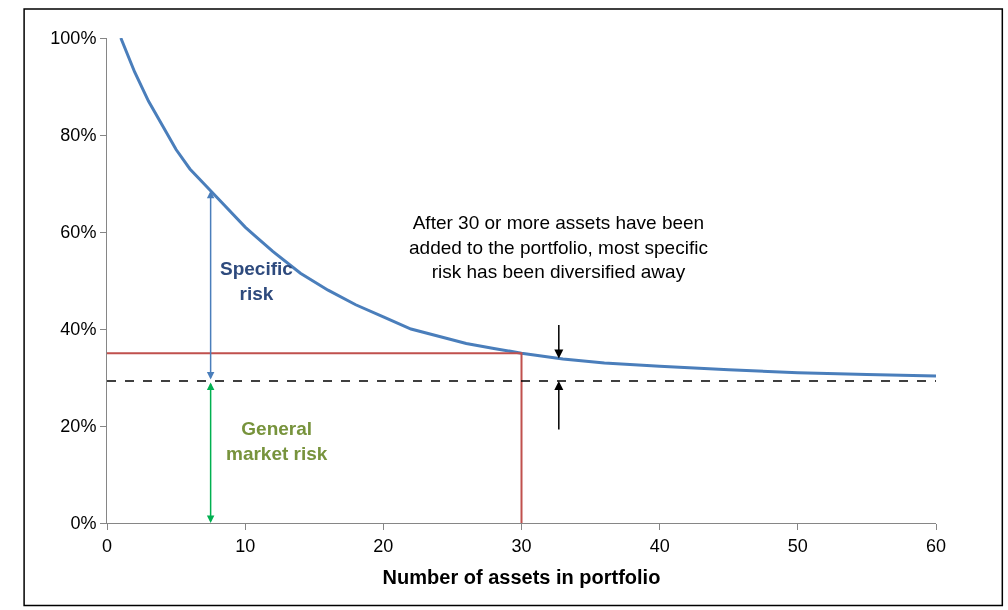 This screenshot has height=610, width=1008. I want to click on x-tick-label: 50, so click(797, 545).